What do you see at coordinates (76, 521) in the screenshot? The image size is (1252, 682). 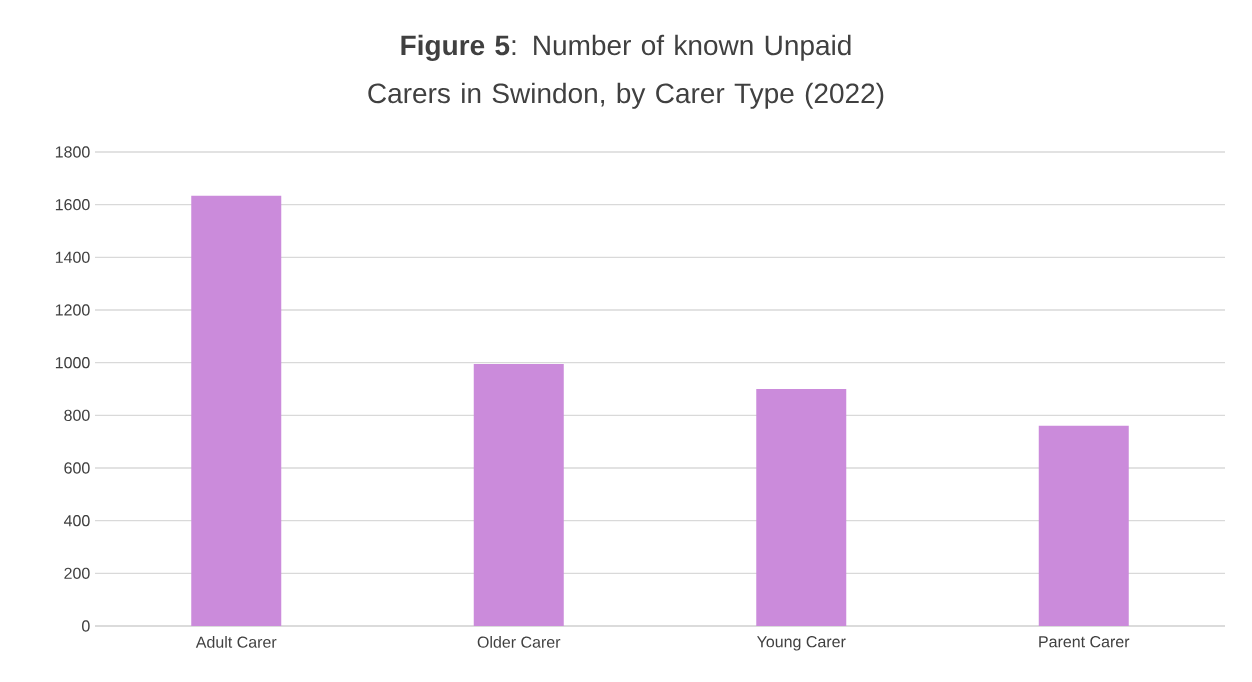 I see `y-tick-label: 400` at bounding box center [76, 521].